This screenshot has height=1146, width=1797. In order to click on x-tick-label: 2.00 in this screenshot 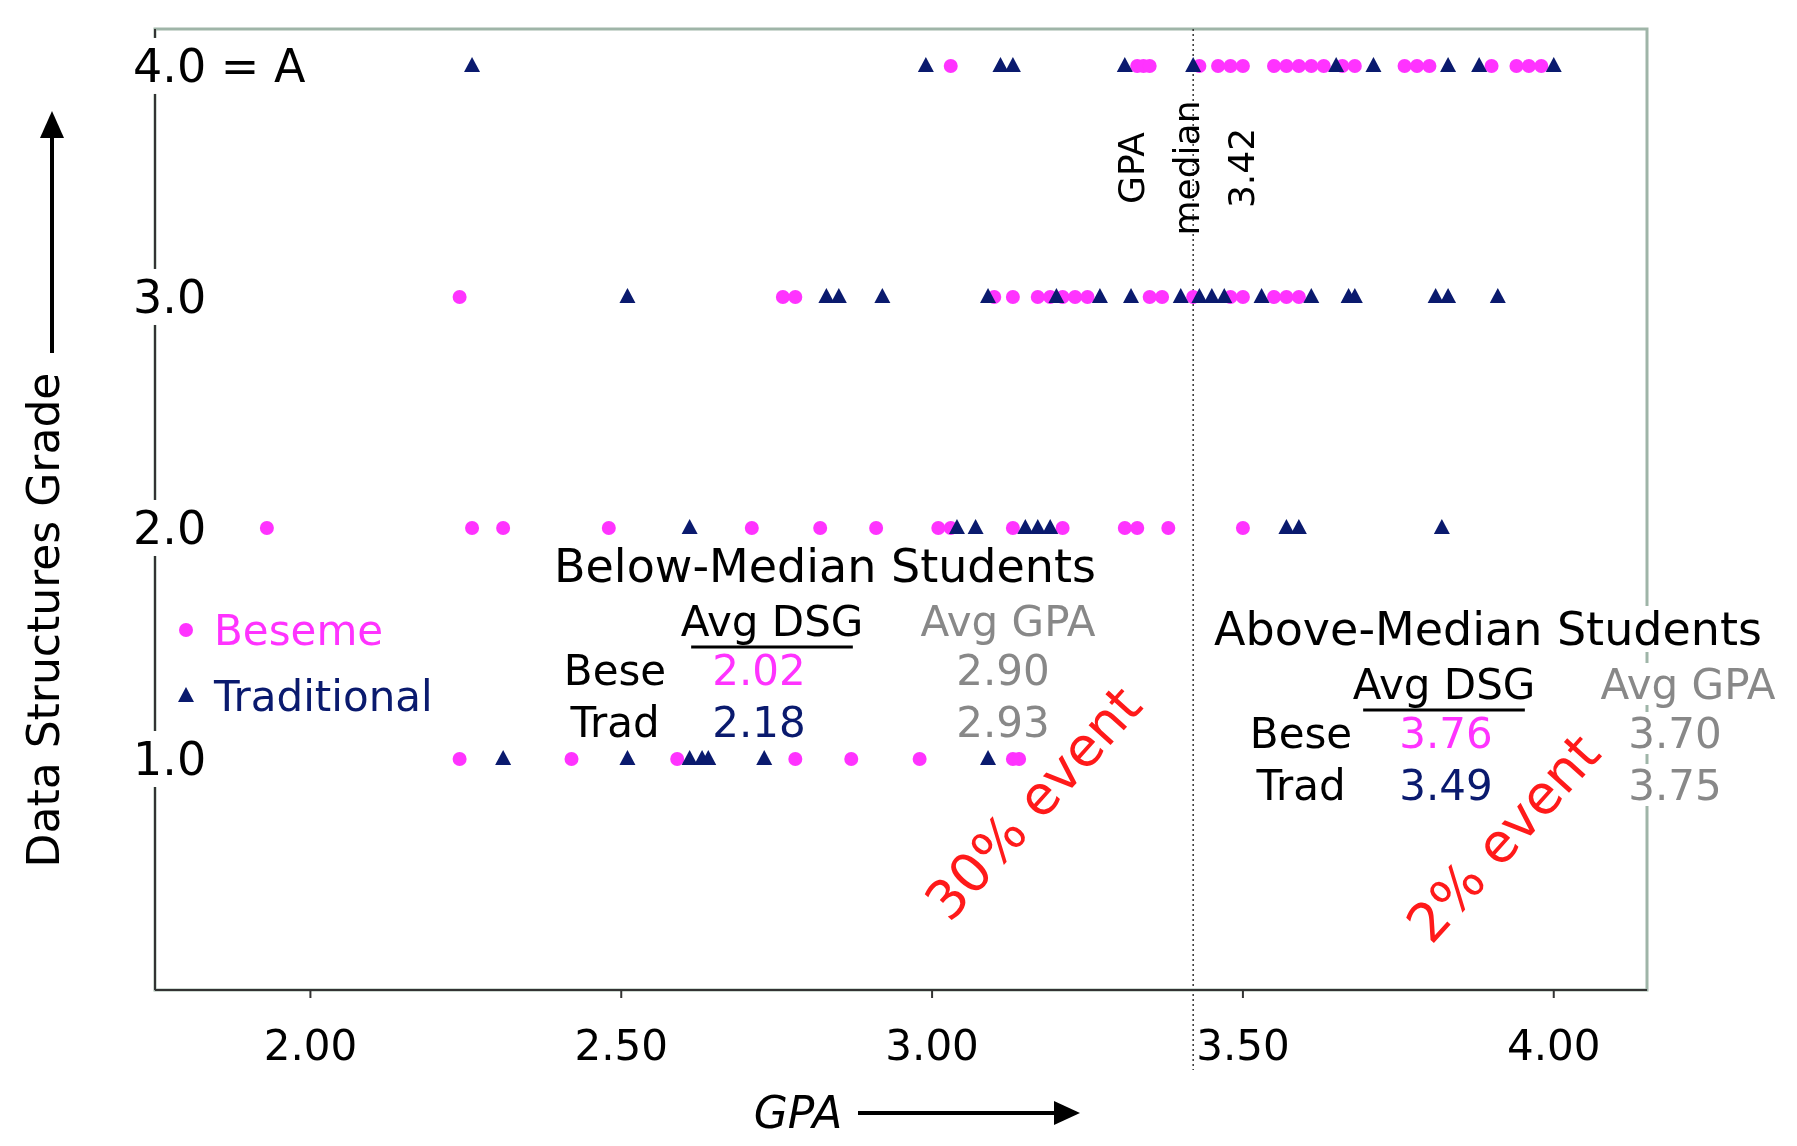, I will do `click(310, 1045)`.